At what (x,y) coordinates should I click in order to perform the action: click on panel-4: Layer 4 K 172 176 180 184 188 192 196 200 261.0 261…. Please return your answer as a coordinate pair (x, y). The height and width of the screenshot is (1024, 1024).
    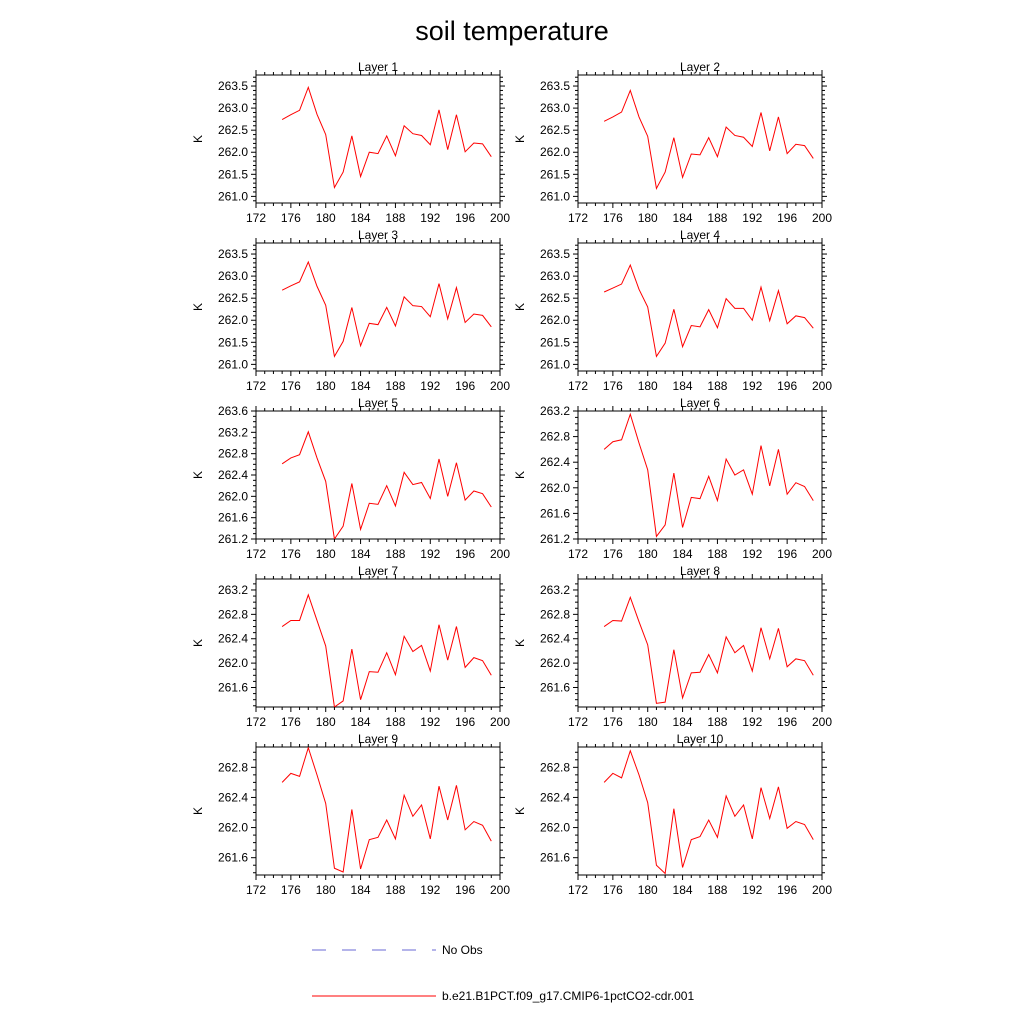
    Looking at the image, I should click on (672, 310).